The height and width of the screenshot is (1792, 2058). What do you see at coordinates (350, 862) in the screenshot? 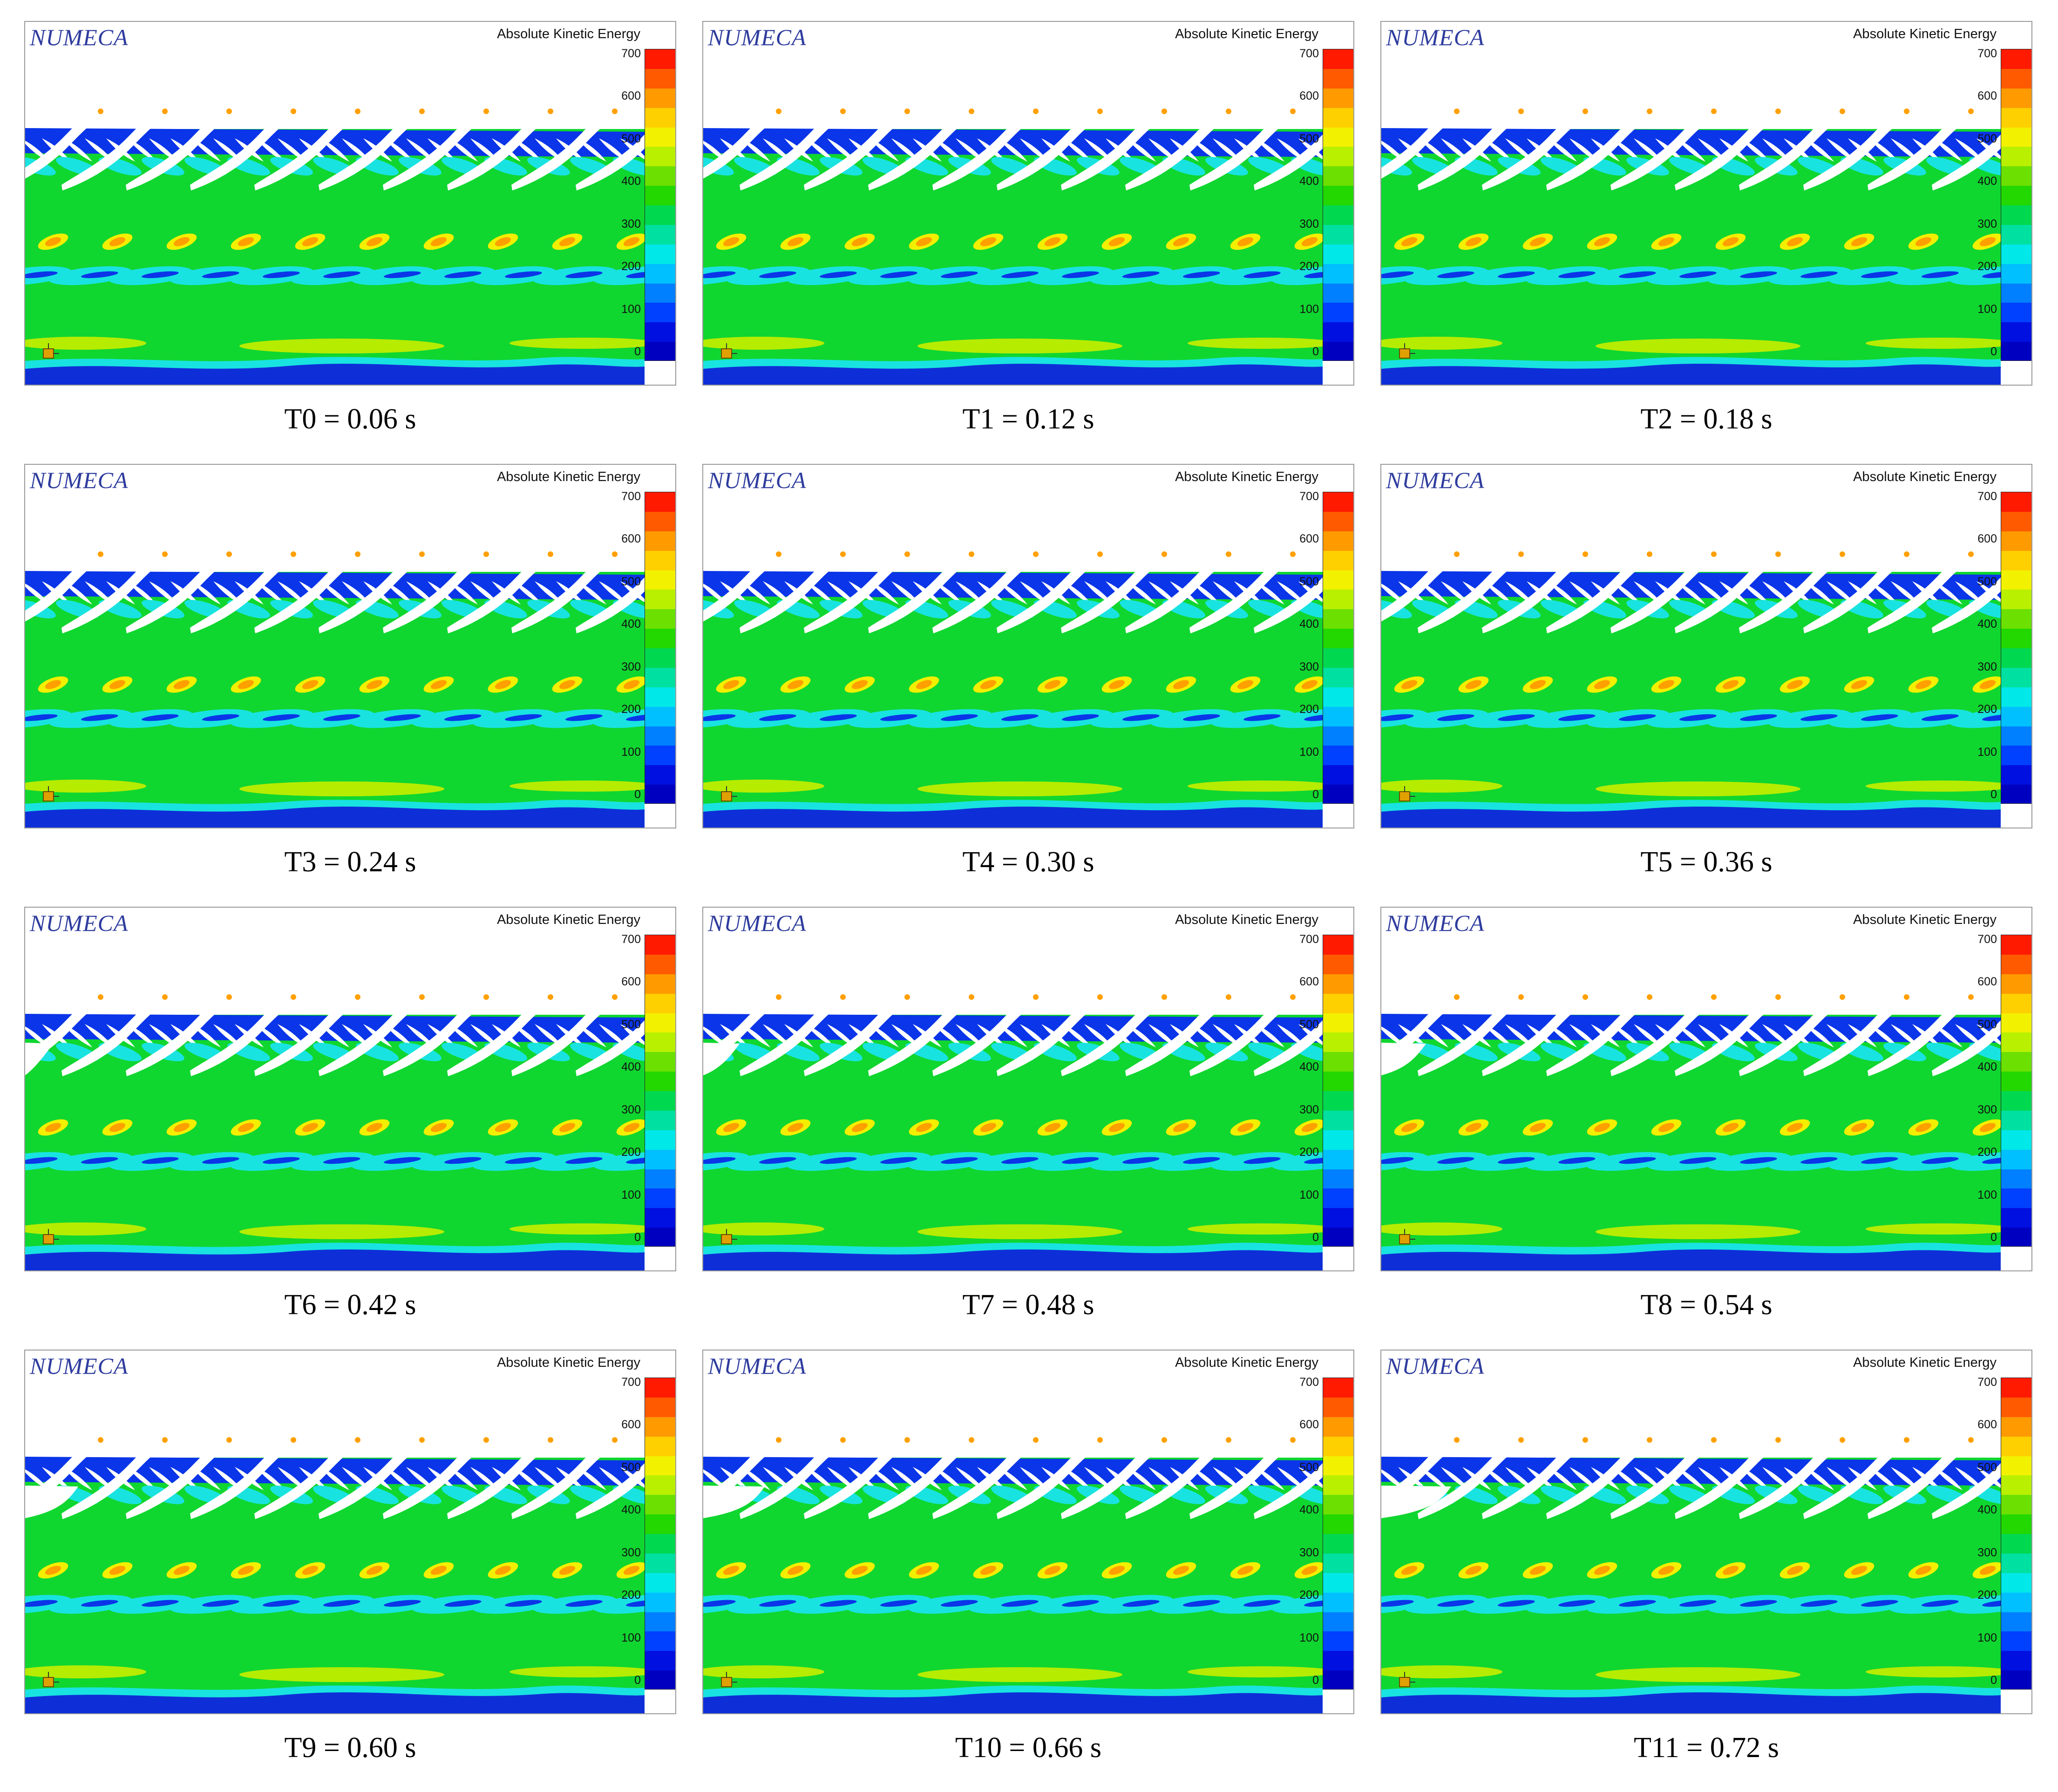
I see `time-caption: T3 = 0.24 s` at bounding box center [350, 862].